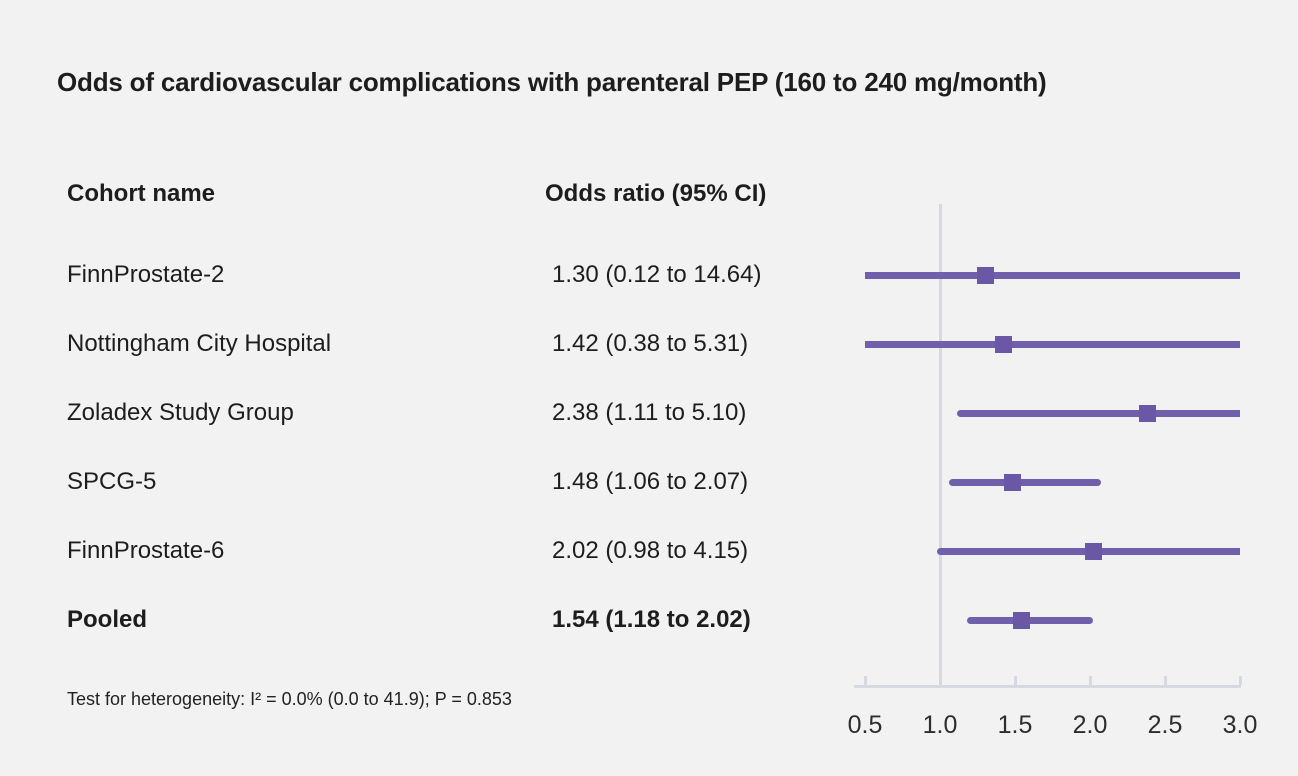 This screenshot has height=776, width=1298. Describe the element at coordinates (650, 550) in the screenshot. I see `row-value: 2.02 (0.98 to 4.15)` at that location.